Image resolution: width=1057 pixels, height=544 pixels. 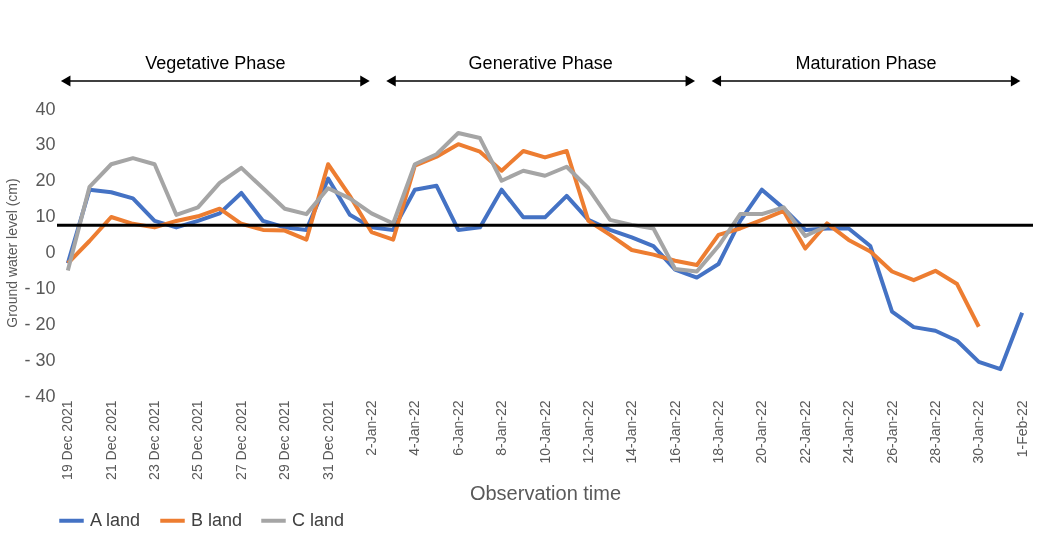 What do you see at coordinates (12, 253) in the screenshot?
I see `y-axis-title: Ground water level (cm)` at bounding box center [12, 253].